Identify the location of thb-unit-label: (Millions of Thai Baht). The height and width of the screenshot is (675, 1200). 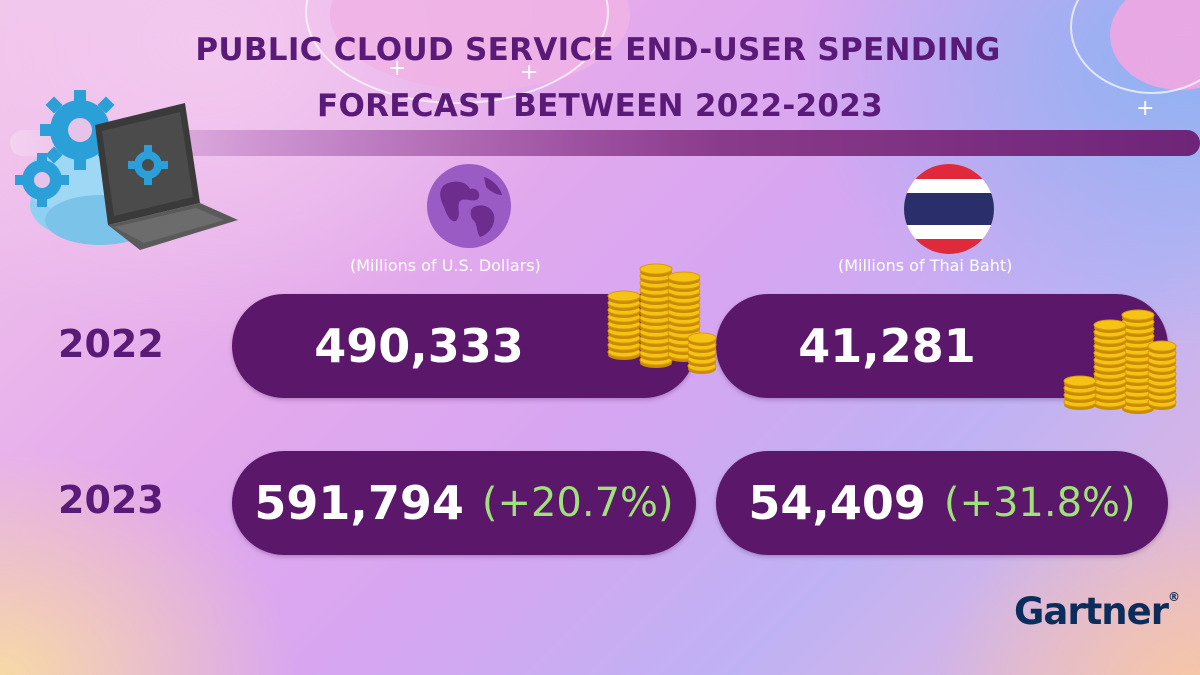
(925, 265).